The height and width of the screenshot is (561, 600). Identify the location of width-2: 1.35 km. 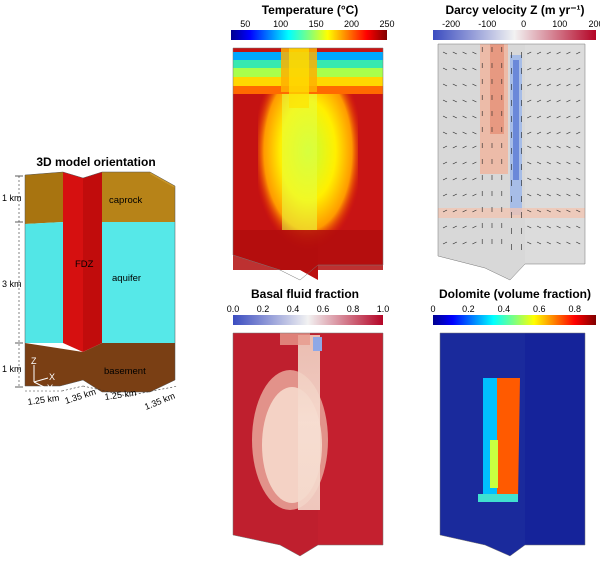
(81, 395).